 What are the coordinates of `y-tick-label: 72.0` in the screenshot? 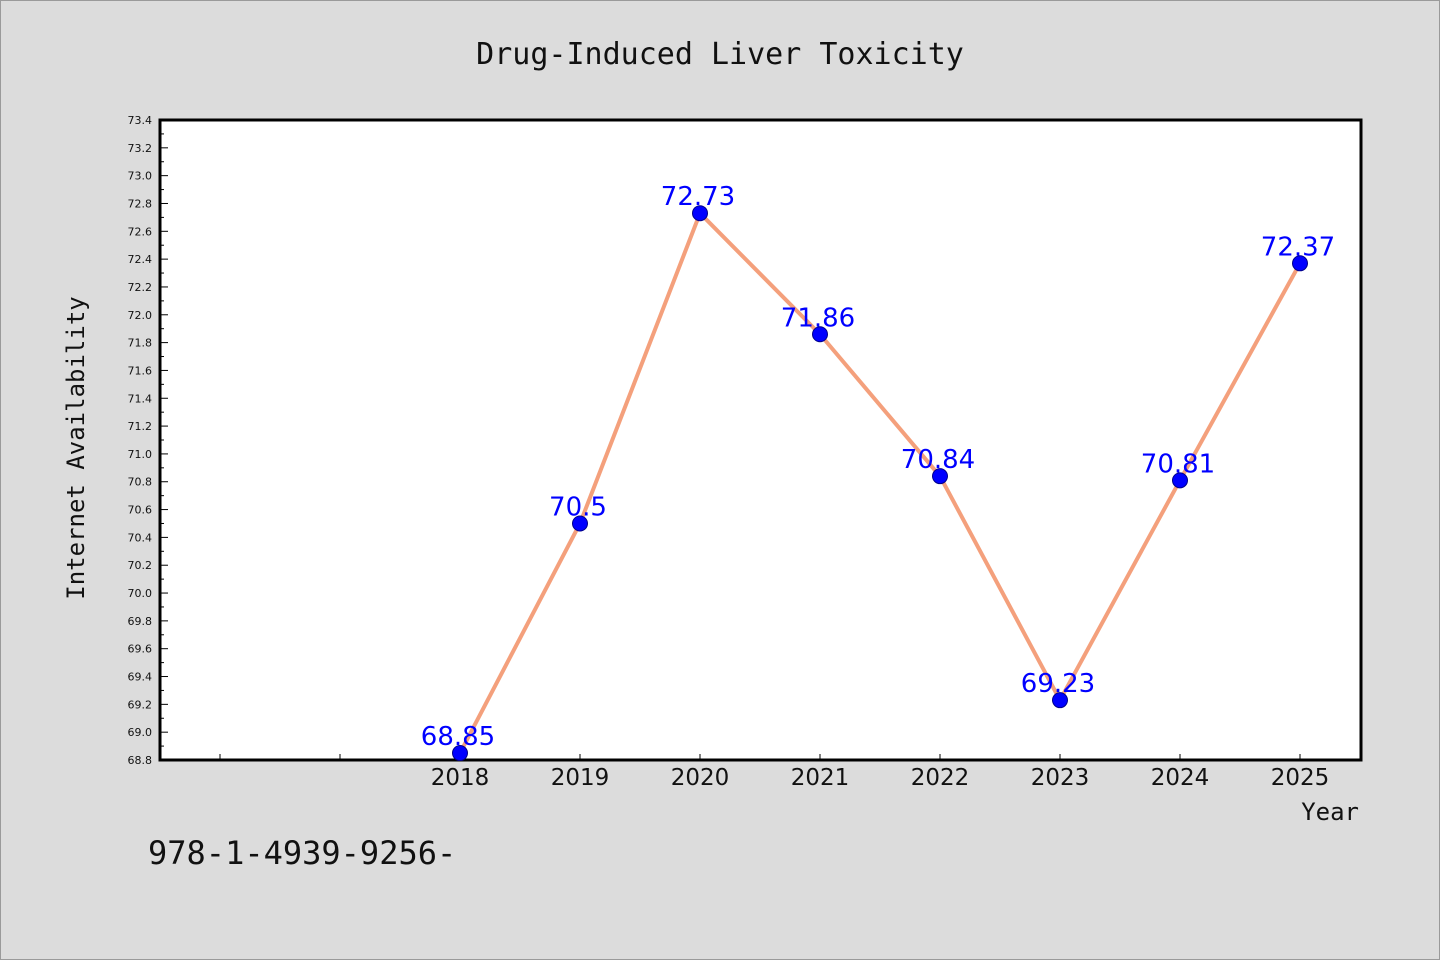 It's located at (140, 315).